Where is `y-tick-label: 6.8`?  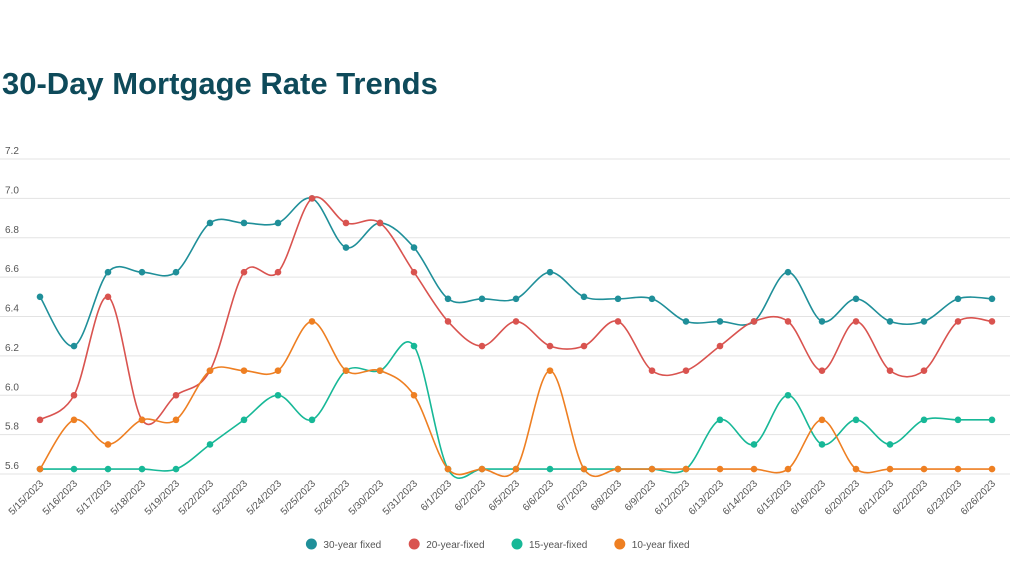
y-tick-label: 6.8 is located at coordinates (12, 230).